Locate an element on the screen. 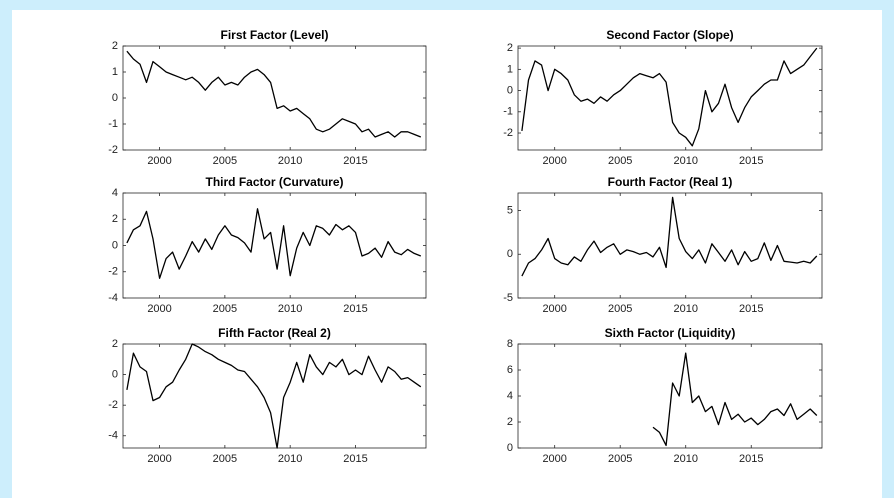 This screenshot has height=498, width=894. y-tick-label: 8 is located at coordinates (510, 344).